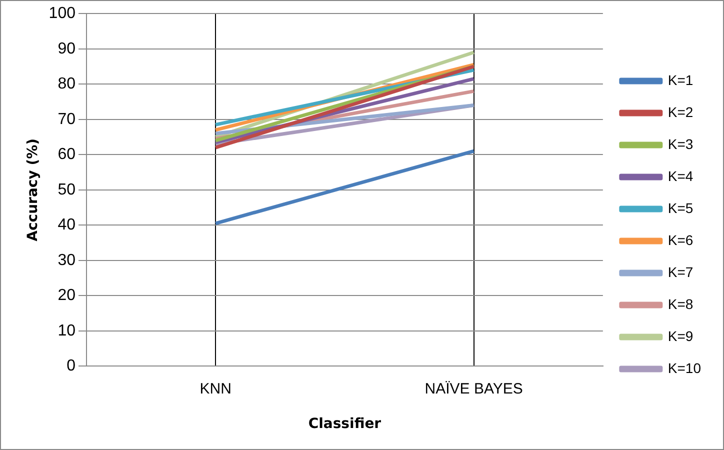 Image resolution: width=724 pixels, height=450 pixels. I want to click on y-tick-label: 10, so click(67, 331).